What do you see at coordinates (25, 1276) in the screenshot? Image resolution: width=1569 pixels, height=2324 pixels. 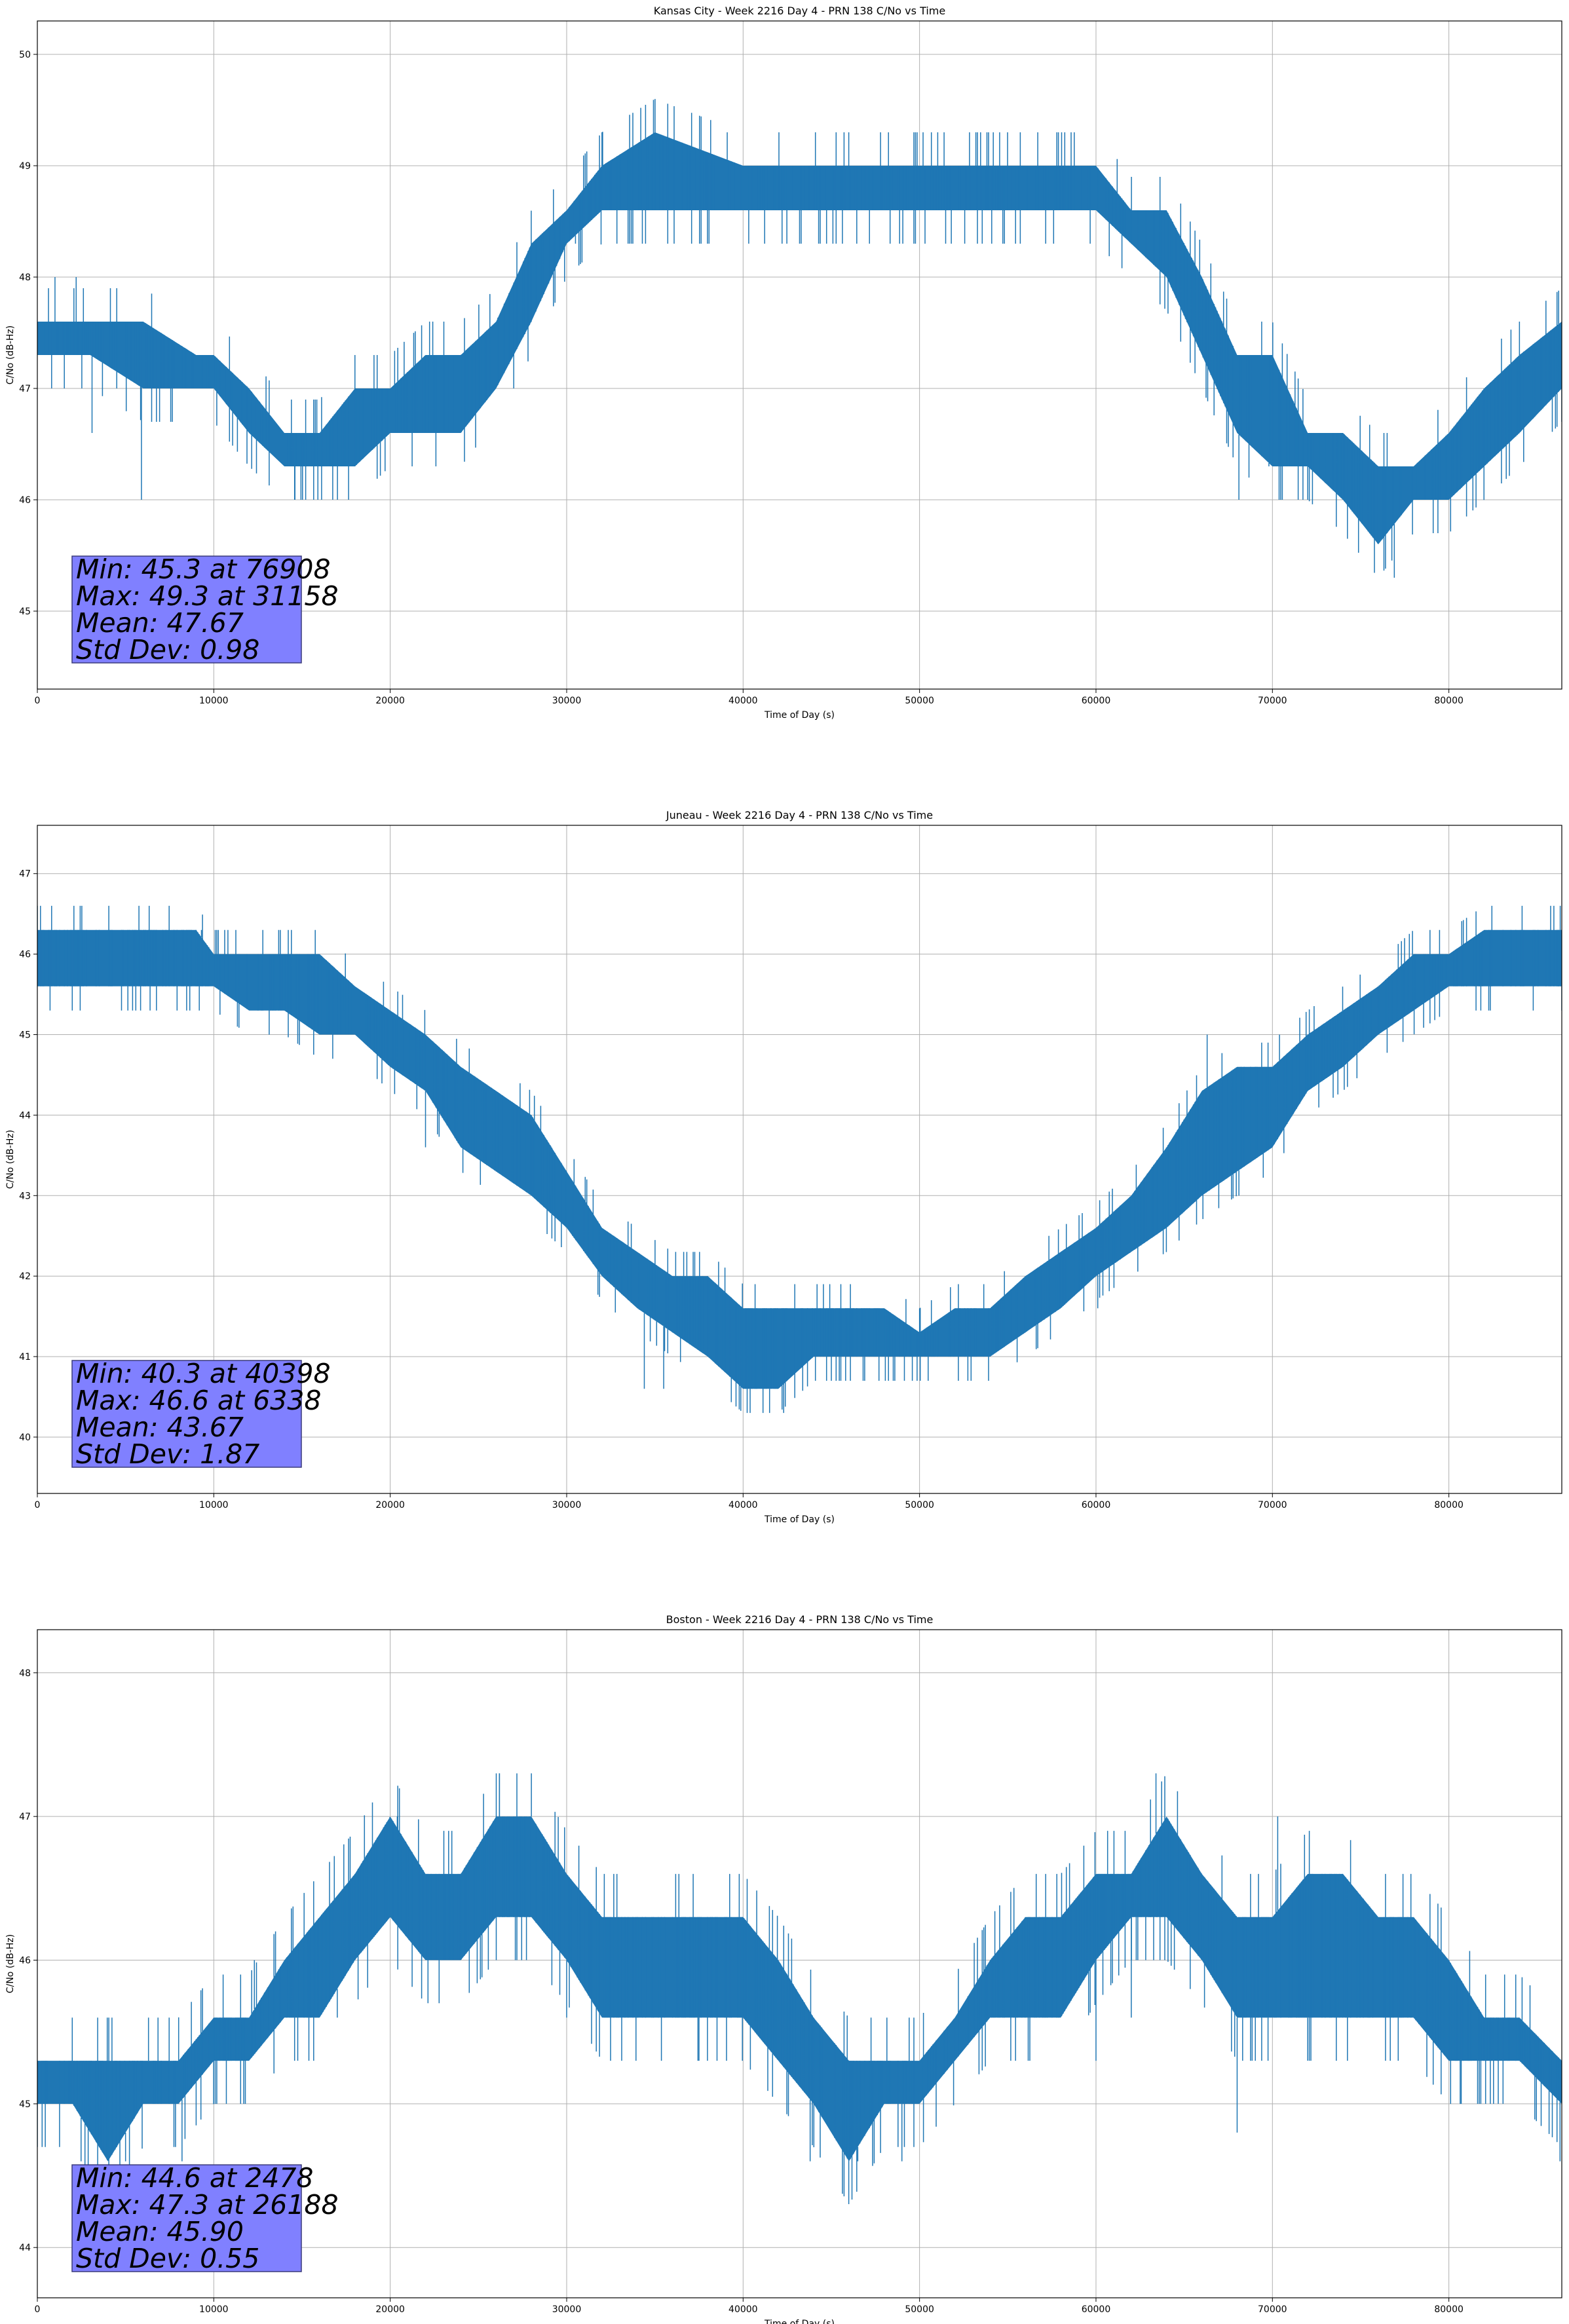 I see `y-tick-label: 42` at bounding box center [25, 1276].